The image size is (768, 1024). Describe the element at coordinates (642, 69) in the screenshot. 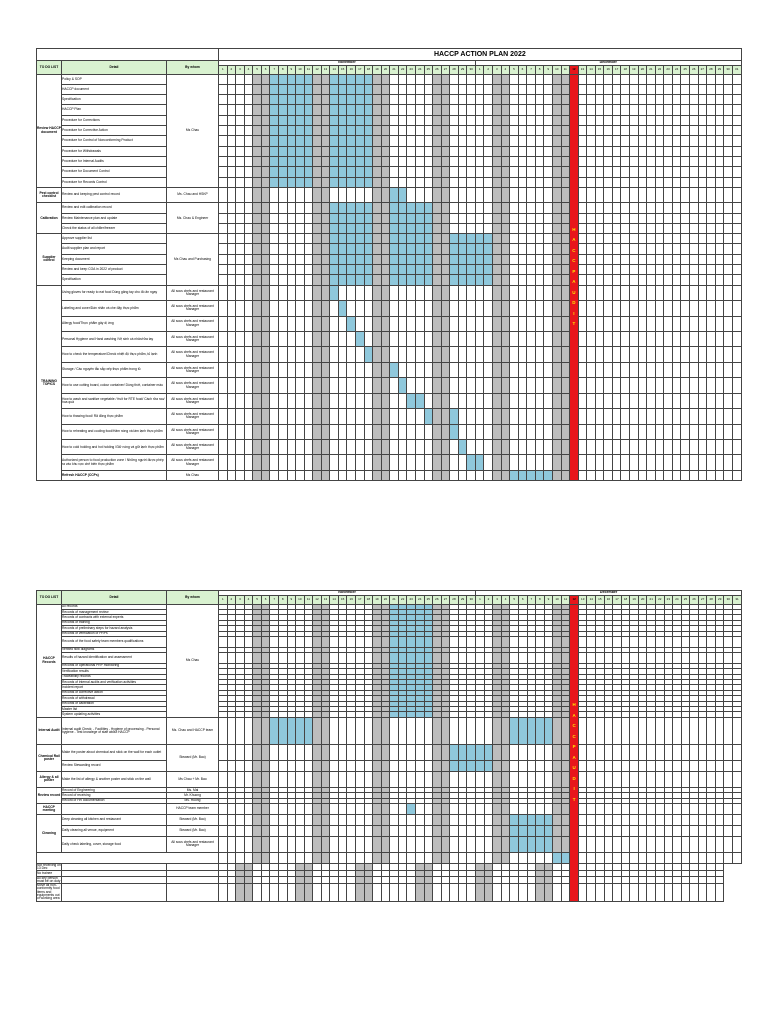

I see `day-header: 20` at that location.